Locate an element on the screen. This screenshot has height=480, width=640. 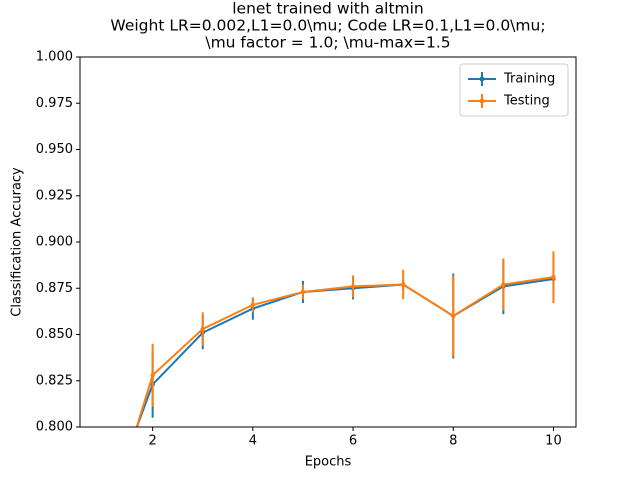
x-tick-label: 6 is located at coordinates (353, 441).